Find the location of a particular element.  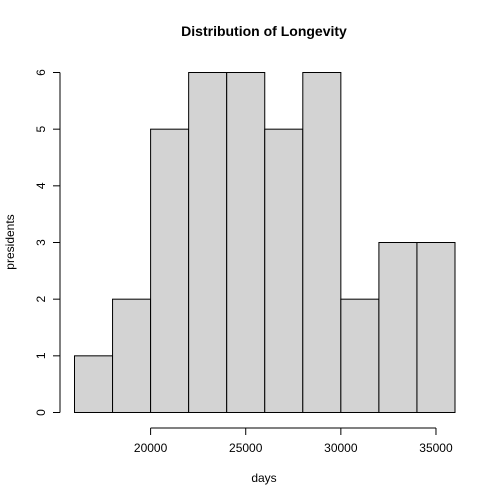

y-tick-label: 3 is located at coordinates (41, 242).